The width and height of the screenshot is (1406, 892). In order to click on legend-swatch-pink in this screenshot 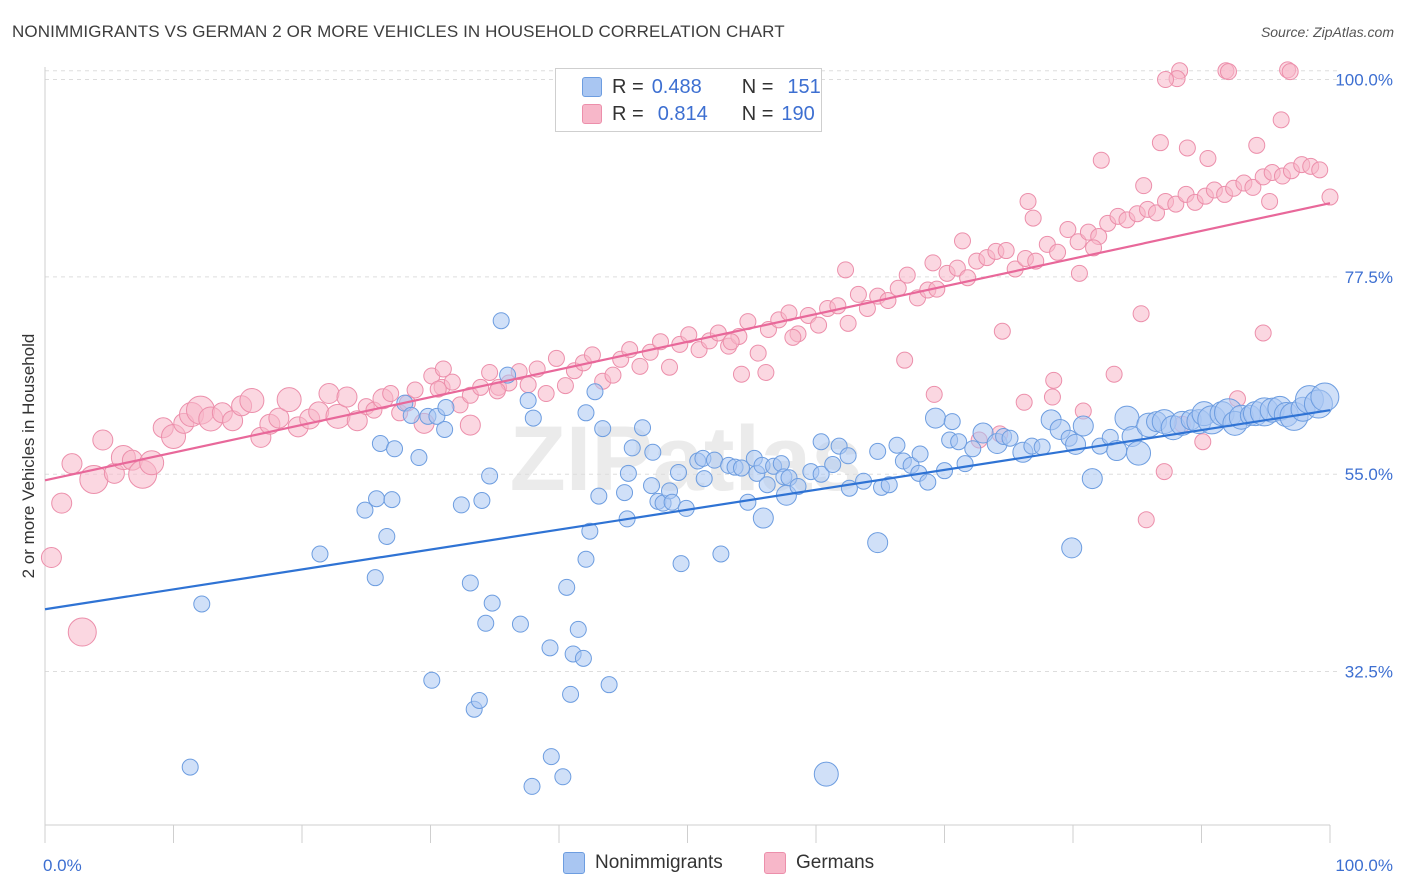, I will do `click(592, 114)`.